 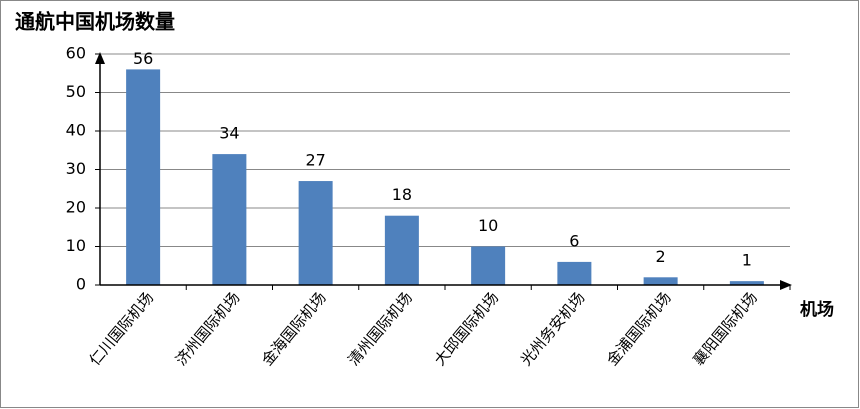 I want to click on y-tick-label: 40, so click(x=76, y=130).